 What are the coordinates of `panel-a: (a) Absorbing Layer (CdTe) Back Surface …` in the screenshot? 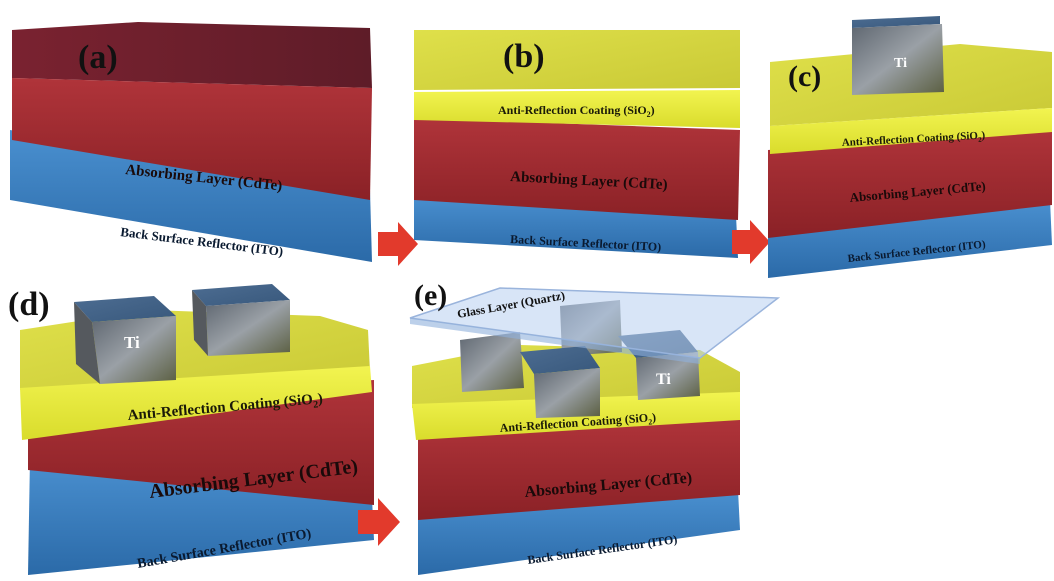 It's located at (191, 142).